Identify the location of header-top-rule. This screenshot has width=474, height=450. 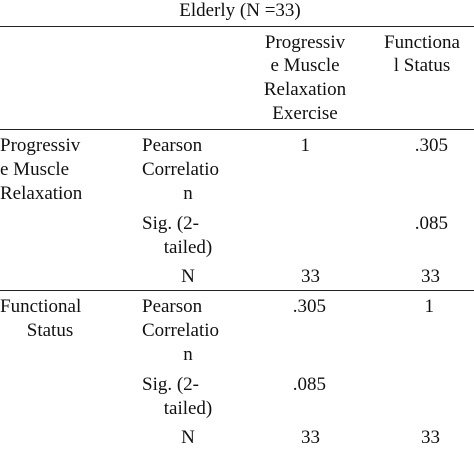
(237, 26).